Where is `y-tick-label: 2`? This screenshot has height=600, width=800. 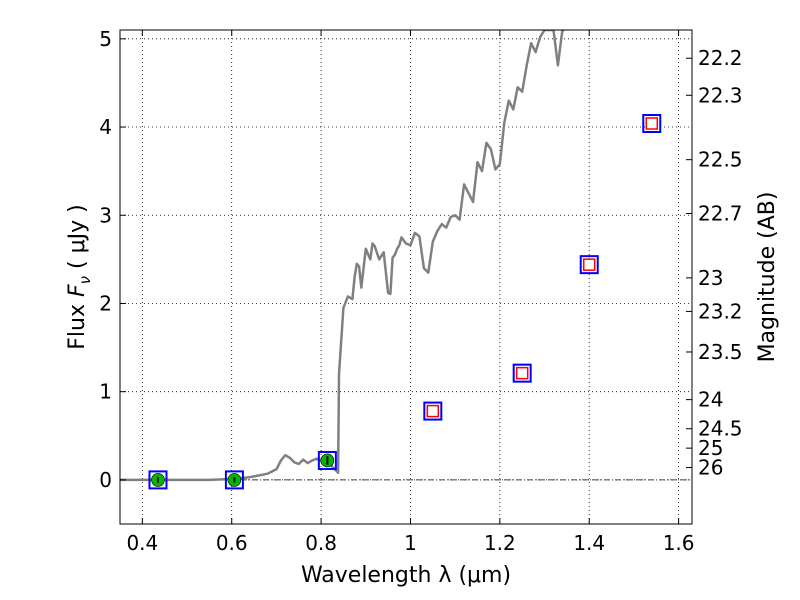
y-tick-label: 2 is located at coordinates (105, 303).